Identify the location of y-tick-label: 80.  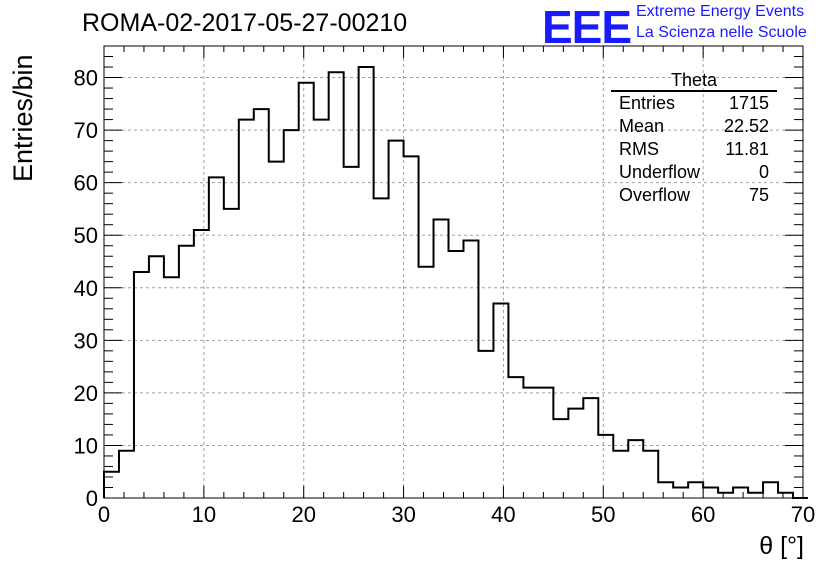
(86, 78).